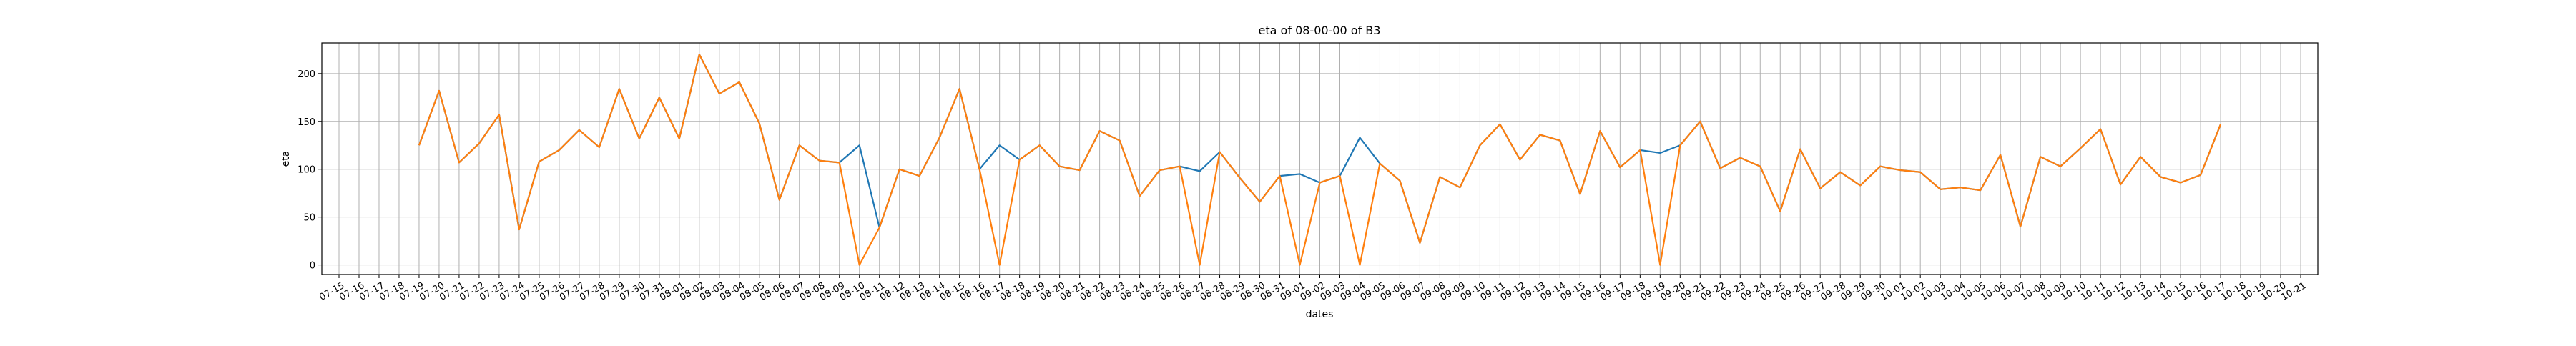 This screenshot has width=2576, height=346. Describe the element at coordinates (307, 74) in the screenshot. I see `y-tick-label: 200` at that location.